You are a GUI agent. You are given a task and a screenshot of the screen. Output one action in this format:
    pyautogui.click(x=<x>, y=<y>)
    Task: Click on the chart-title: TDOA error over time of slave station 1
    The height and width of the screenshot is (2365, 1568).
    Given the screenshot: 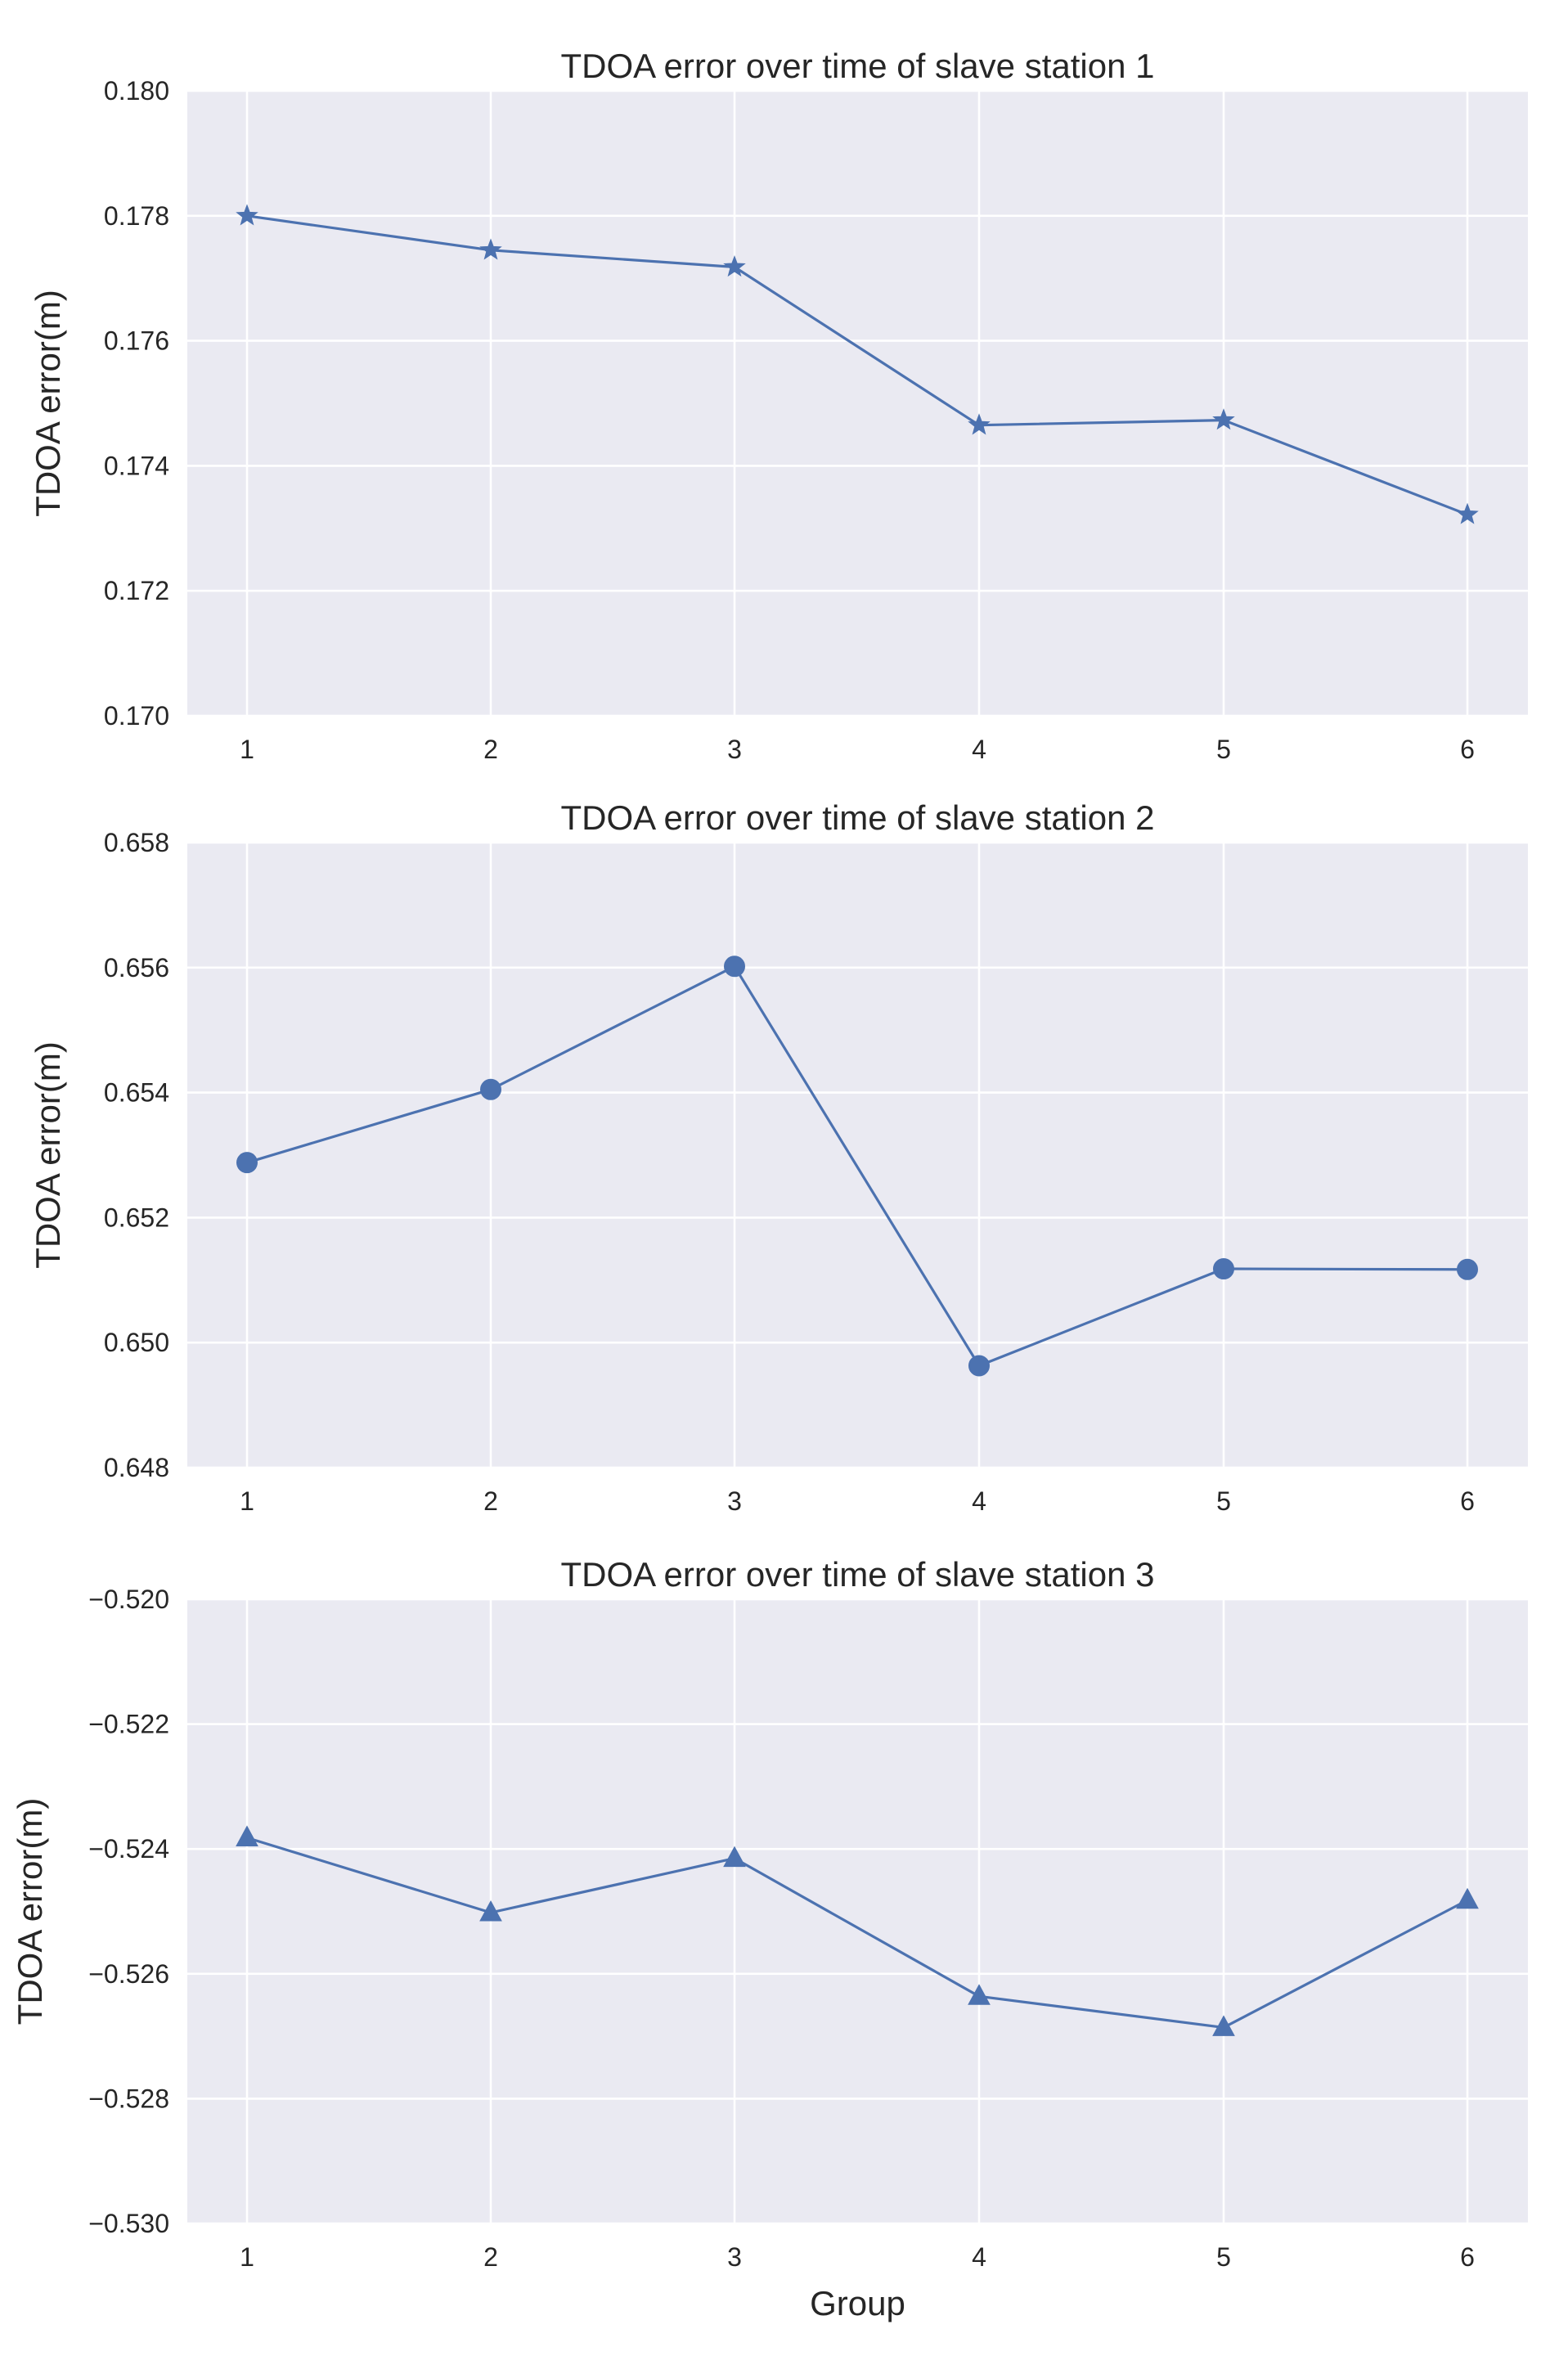 What is the action you would take?
    pyautogui.click(x=858, y=66)
    